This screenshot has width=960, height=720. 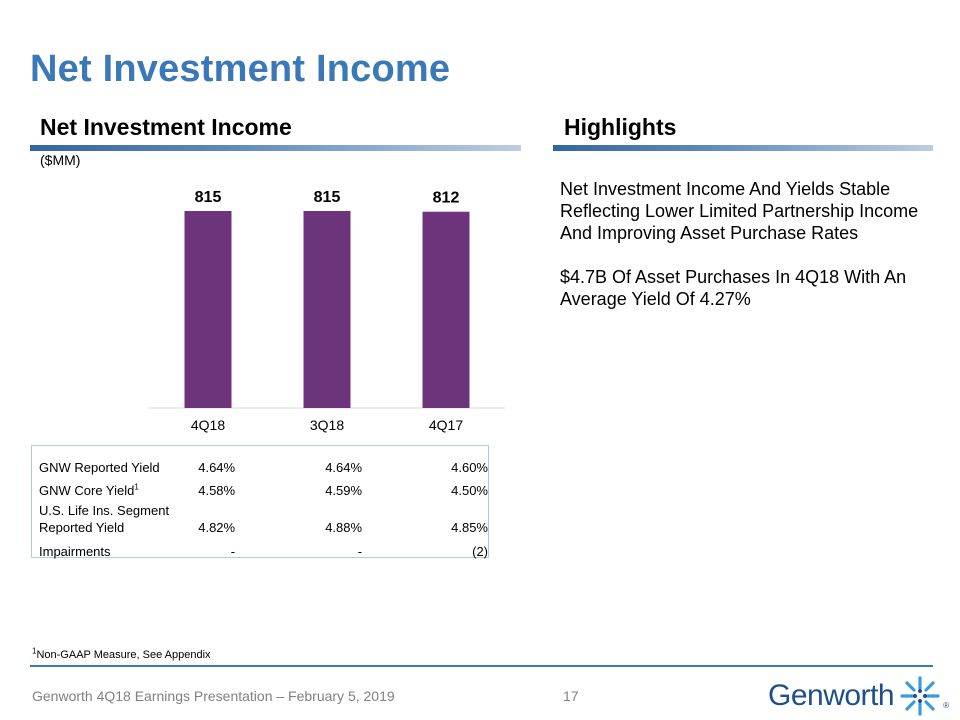 I want to click on row-label: GNW Reported Yield, so click(x=99, y=467).